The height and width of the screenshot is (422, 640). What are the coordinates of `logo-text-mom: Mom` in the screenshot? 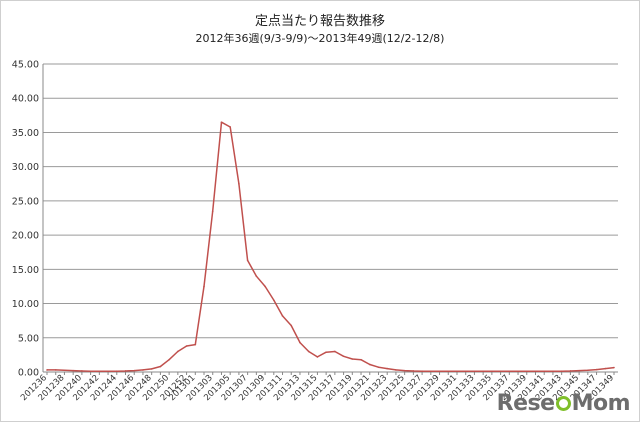 It's located at (601, 403).